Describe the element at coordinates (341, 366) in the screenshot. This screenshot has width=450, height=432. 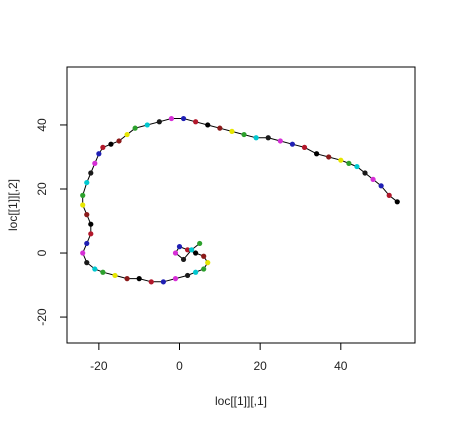
I see `x-tick-label: 40` at that location.